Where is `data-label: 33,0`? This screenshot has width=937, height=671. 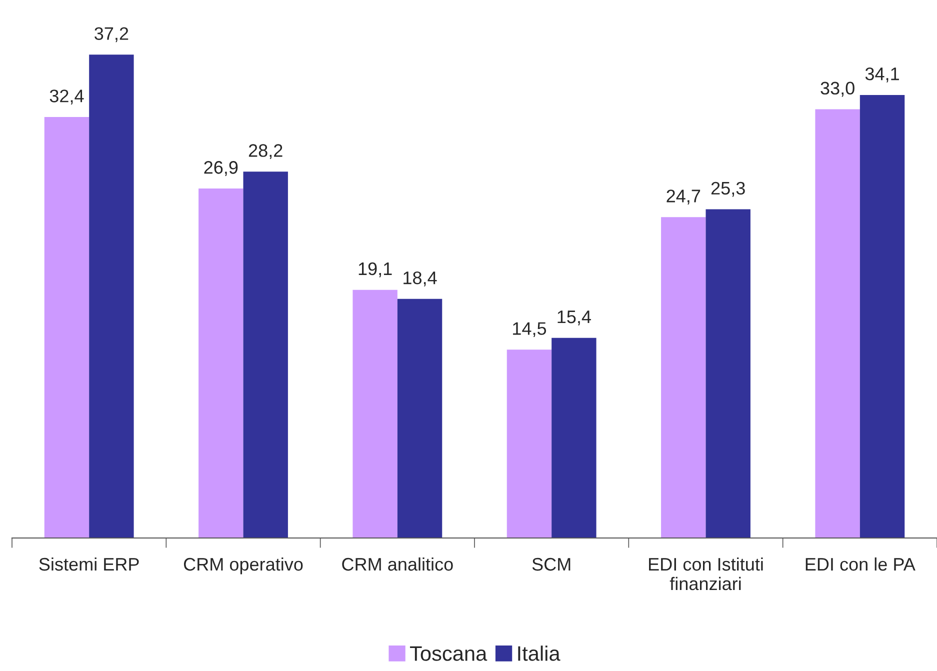 data-label: 33,0 is located at coordinates (837, 89).